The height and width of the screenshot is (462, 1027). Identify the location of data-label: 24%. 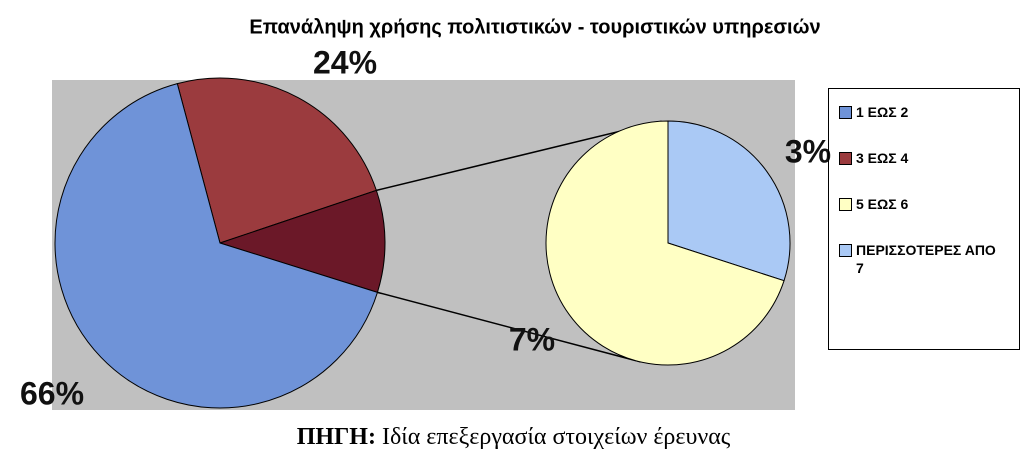
(345, 62).